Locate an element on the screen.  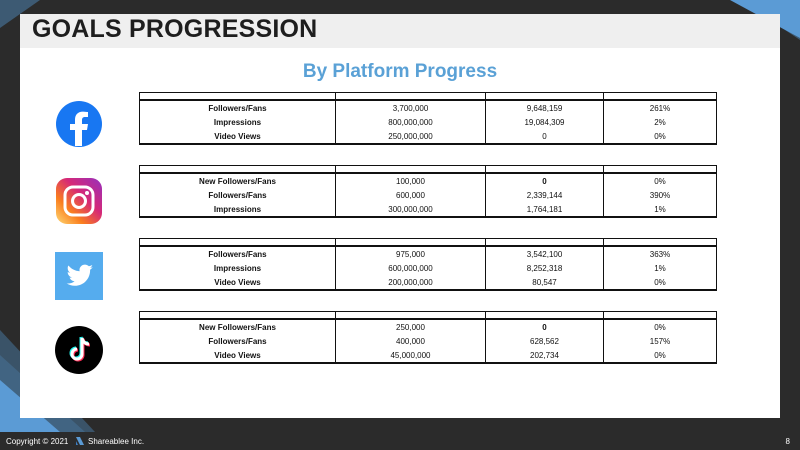
table-row: Video Views 250,000,000 0 0% is located at coordinates (428, 137).